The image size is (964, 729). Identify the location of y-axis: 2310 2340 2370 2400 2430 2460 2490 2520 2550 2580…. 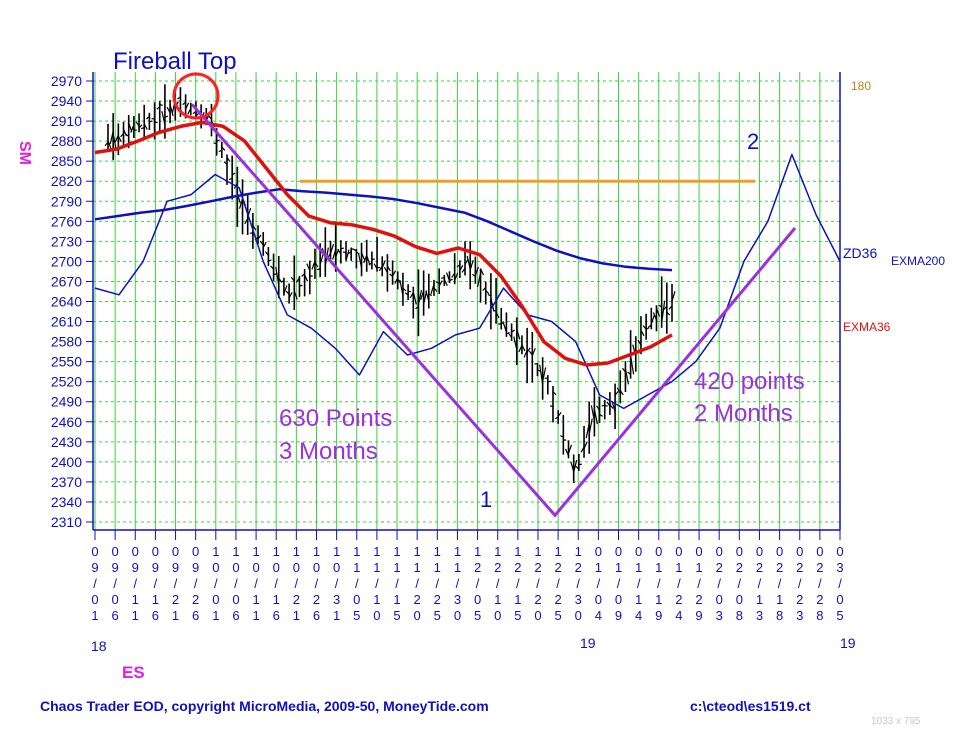
(72, 301).